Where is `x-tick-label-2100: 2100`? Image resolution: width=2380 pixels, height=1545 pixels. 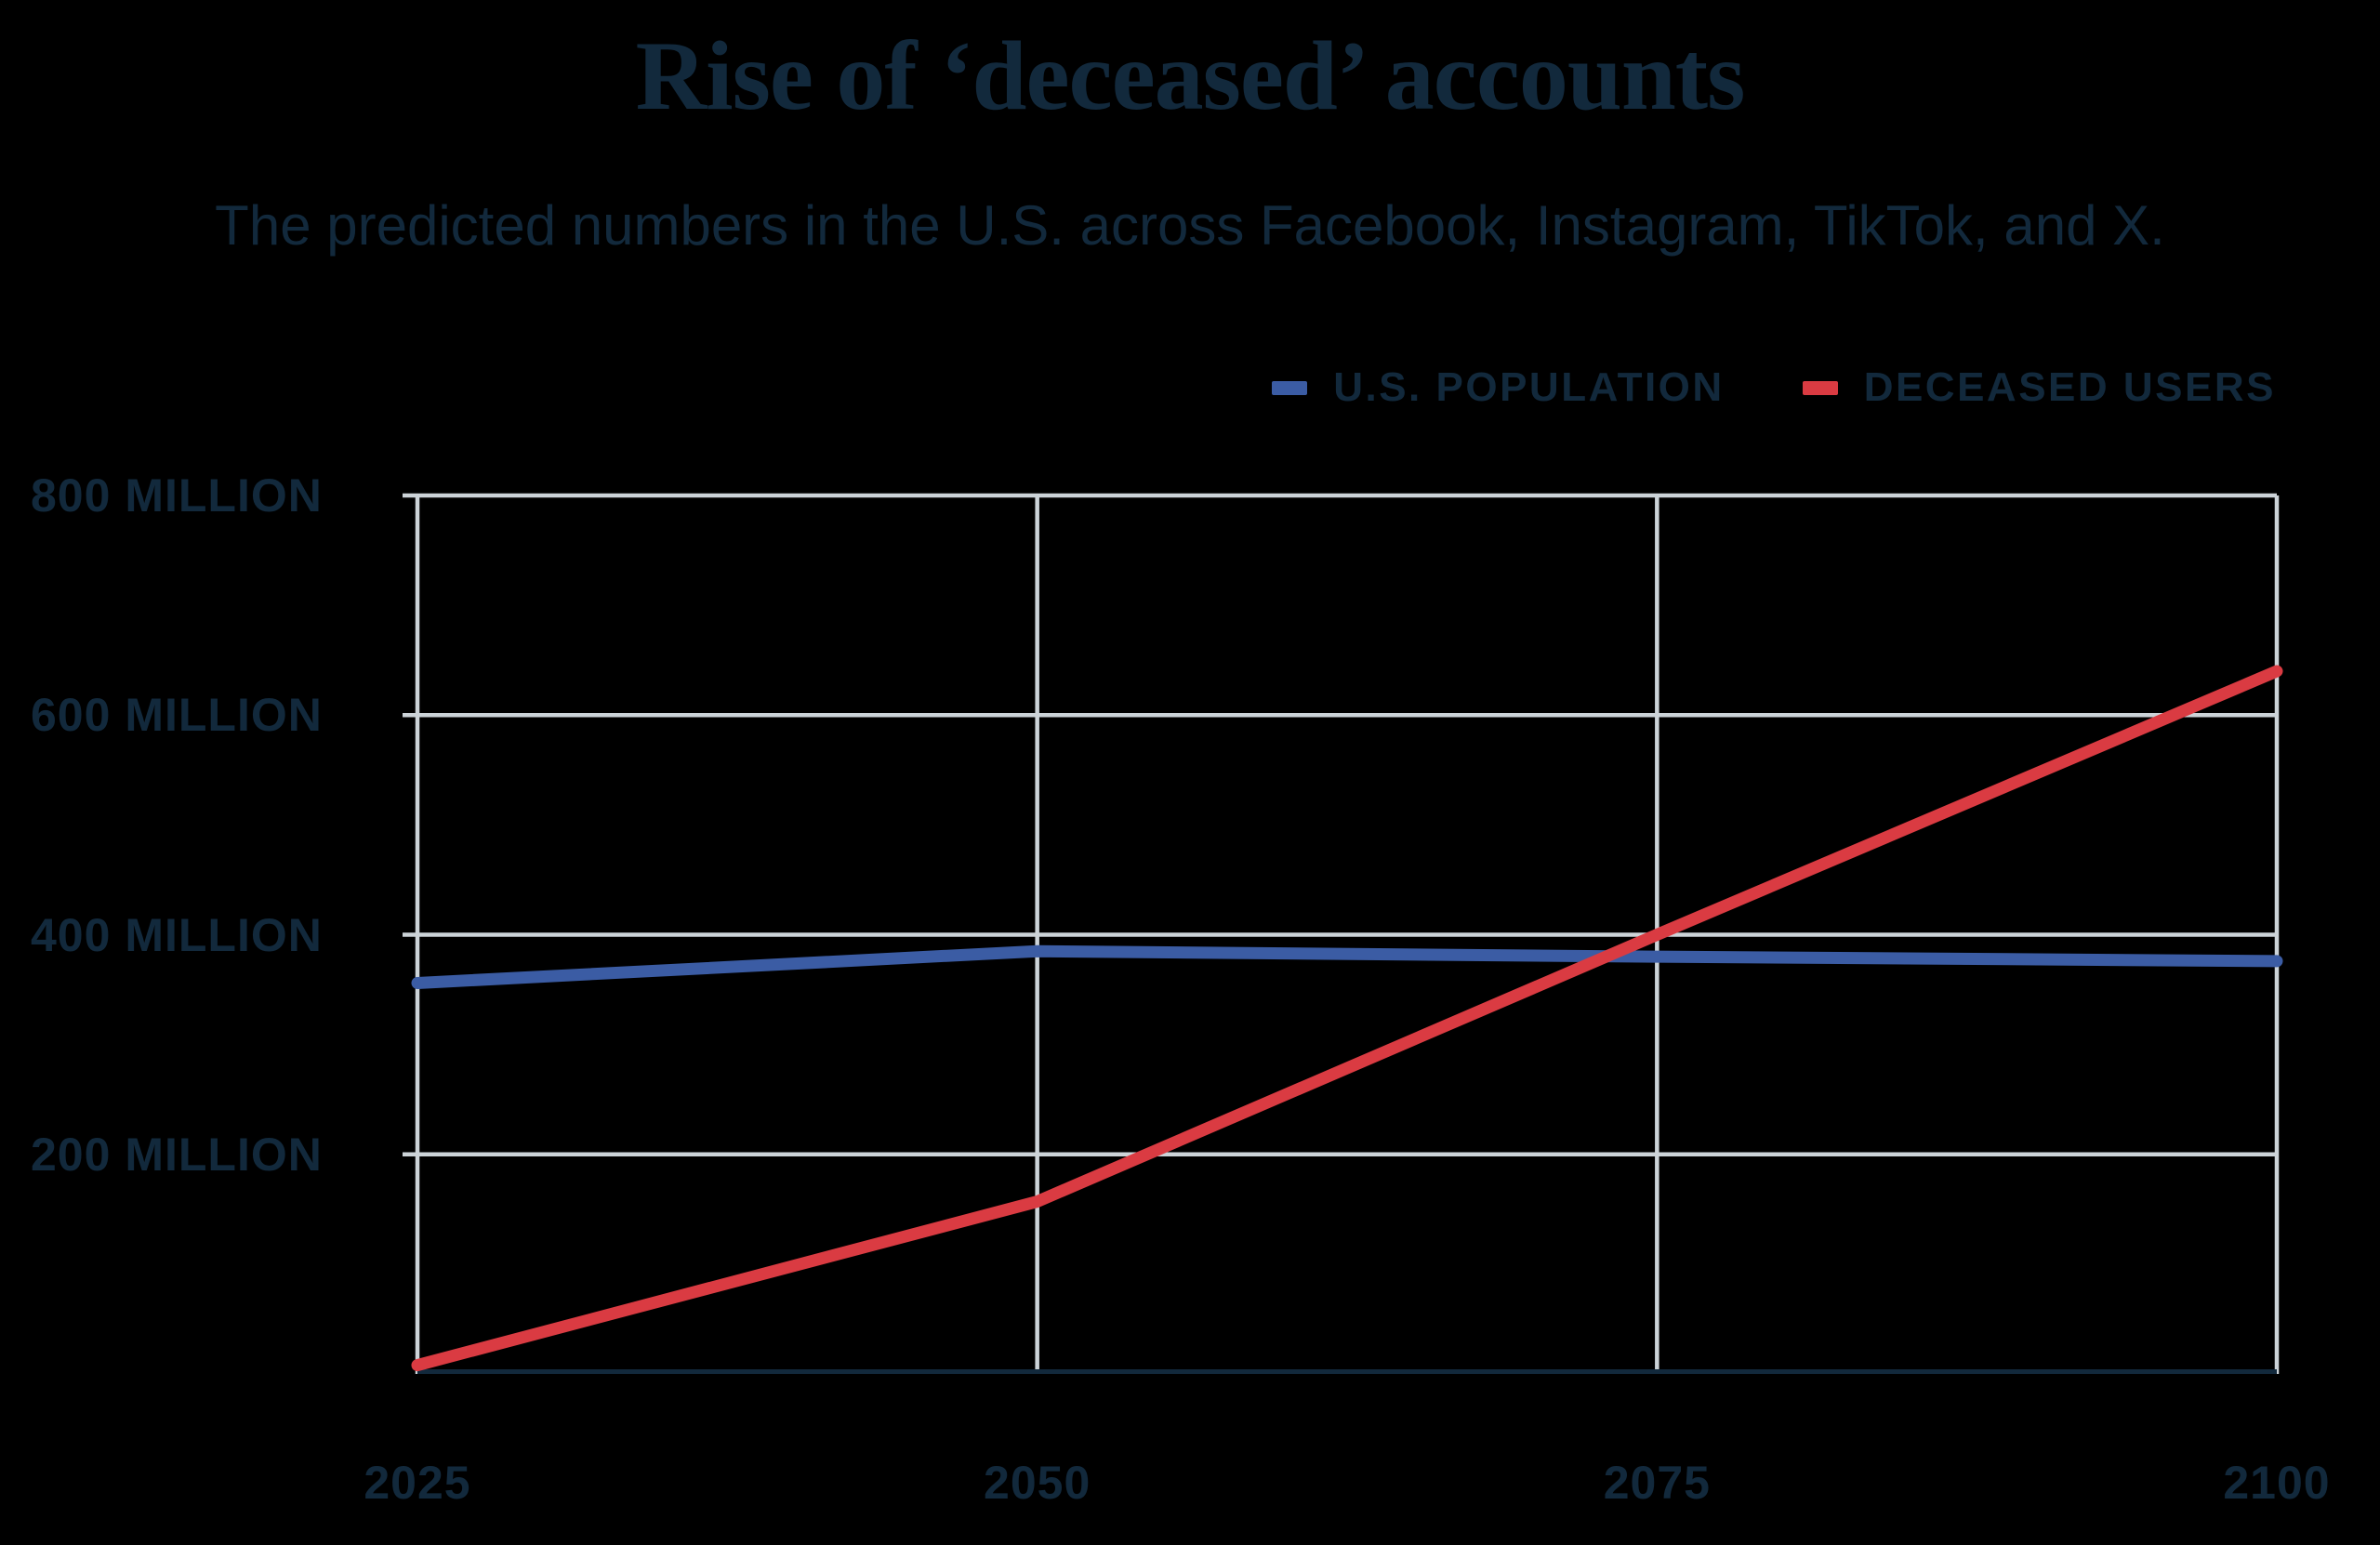
x-tick-label-2100: 2100 is located at coordinates (2277, 1483).